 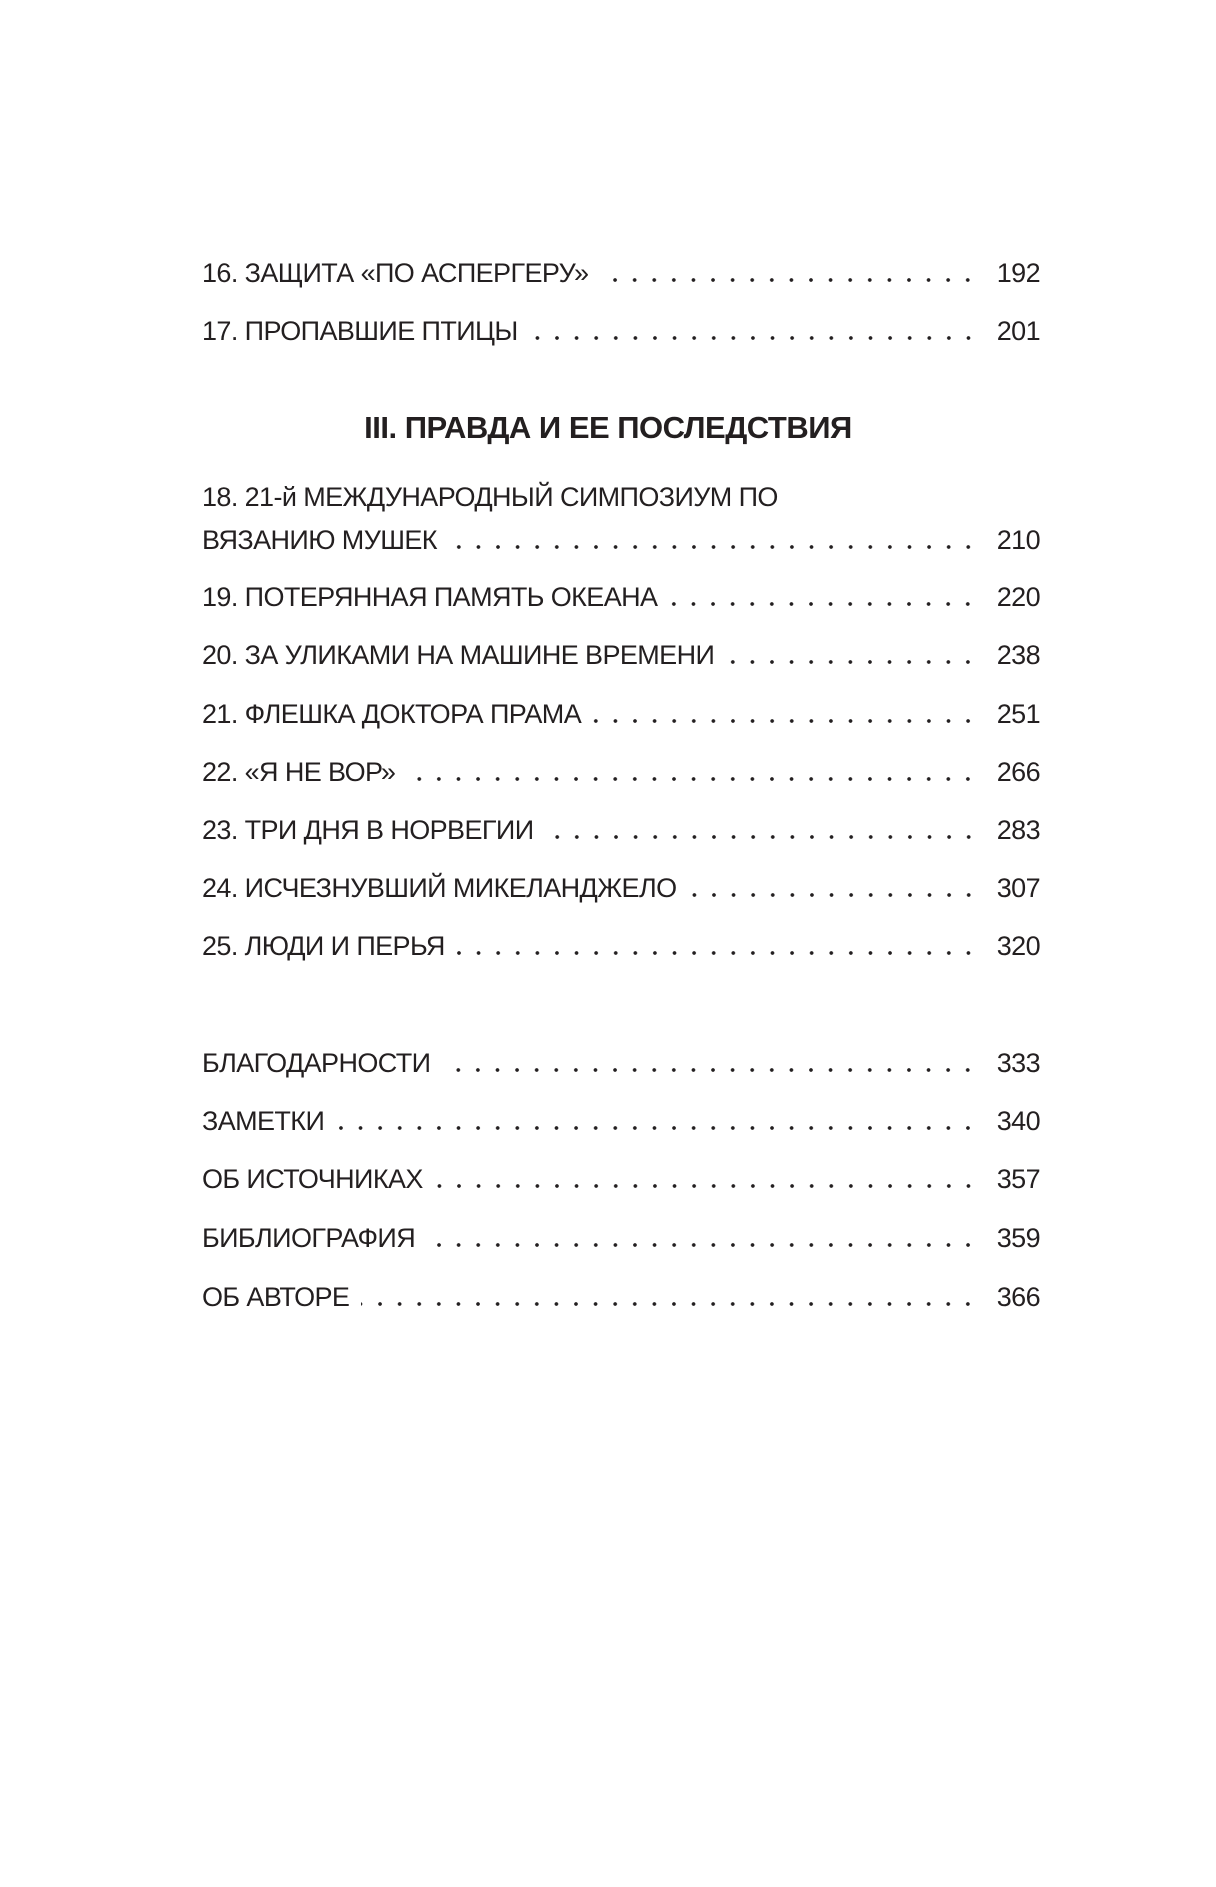 What do you see at coordinates (430, 597) in the screenshot?
I see `entry-title: 19. ПОТЕРЯННАЯ ПАМЯТЬ ОКЕАНА` at bounding box center [430, 597].